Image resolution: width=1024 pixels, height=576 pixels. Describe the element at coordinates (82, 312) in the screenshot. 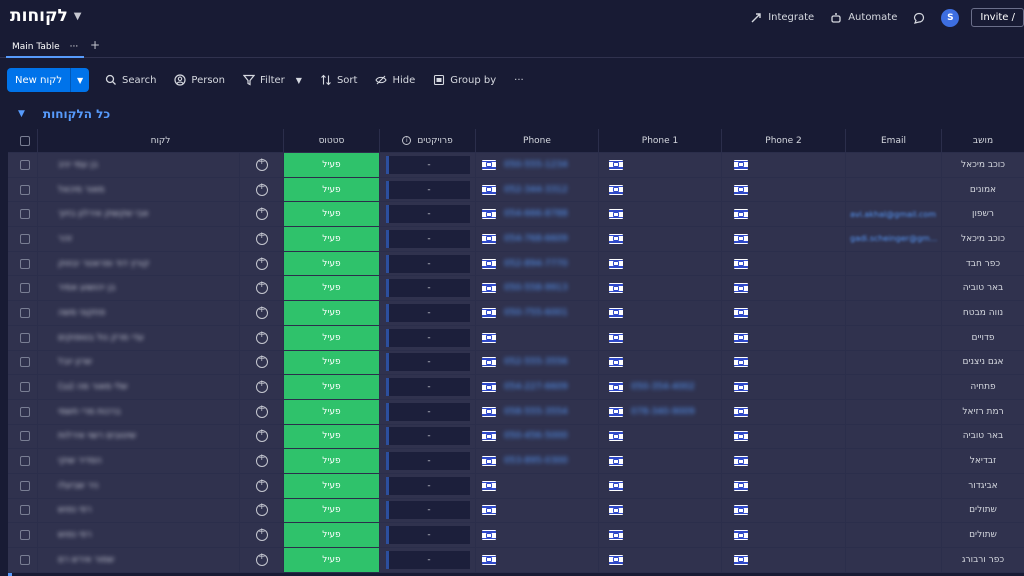

I see `client-name: פחקוני משה` at that location.